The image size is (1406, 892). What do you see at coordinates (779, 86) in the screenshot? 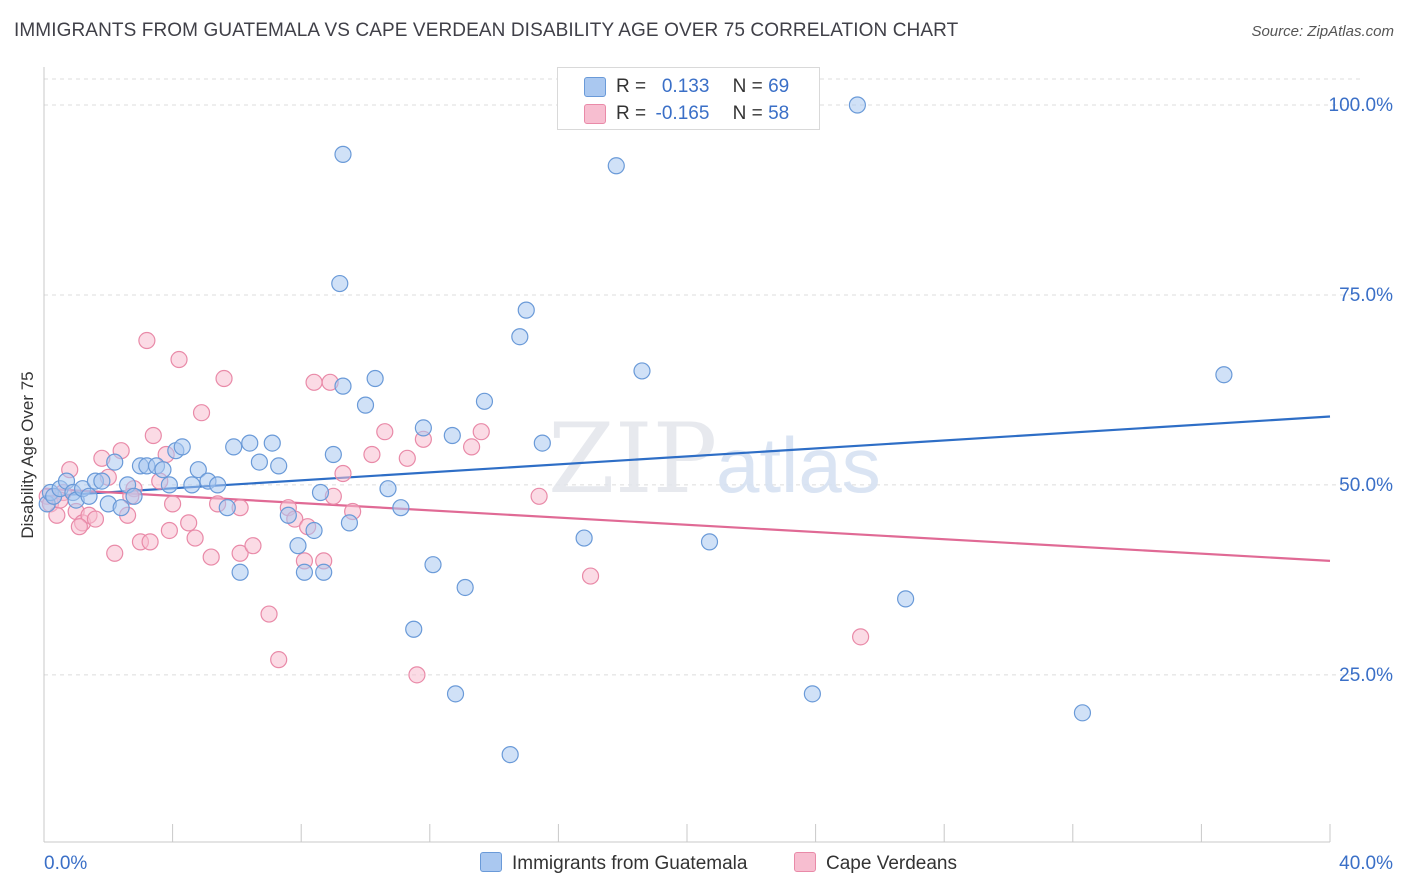
I see `n-value-series1: 69` at bounding box center [779, 86].